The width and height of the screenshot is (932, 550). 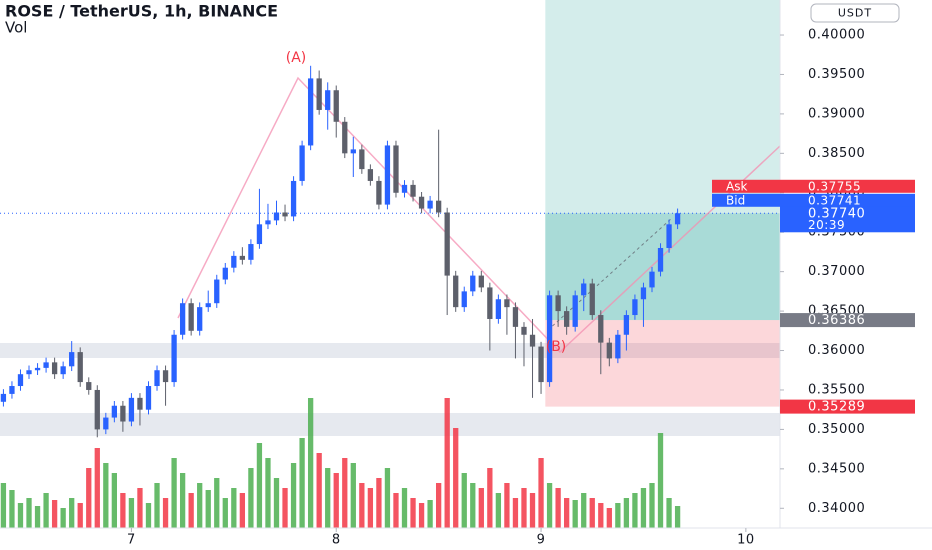 I want to click on price-tag-label: 0.36386, so click(x=836, y=320).